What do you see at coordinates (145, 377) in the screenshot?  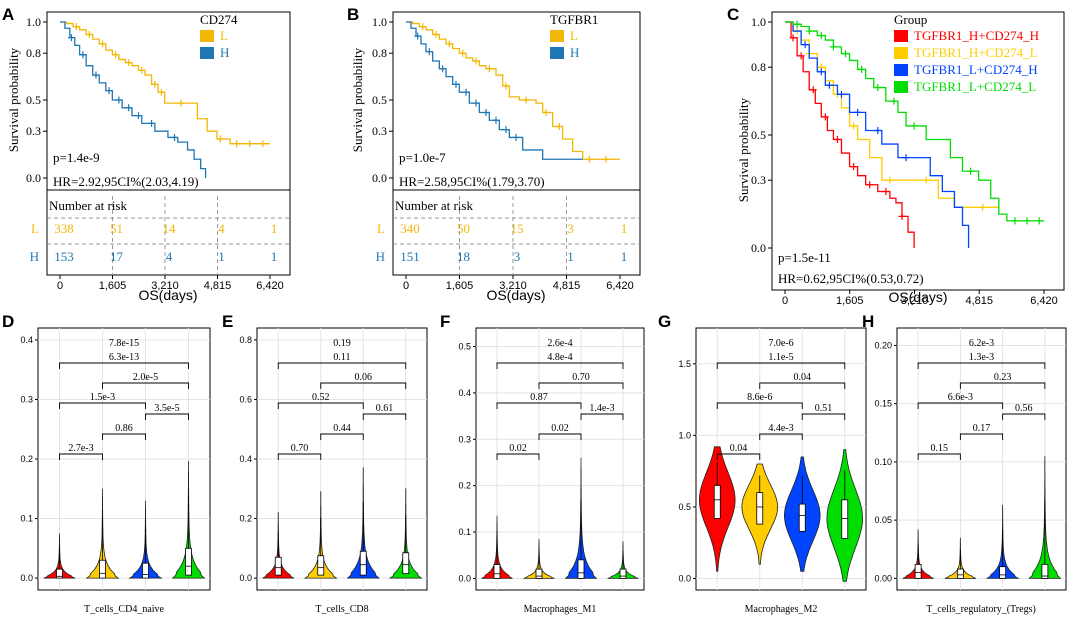 I see `comparison-pvalue: 2.0e-5` at bounding box center [145, 377].